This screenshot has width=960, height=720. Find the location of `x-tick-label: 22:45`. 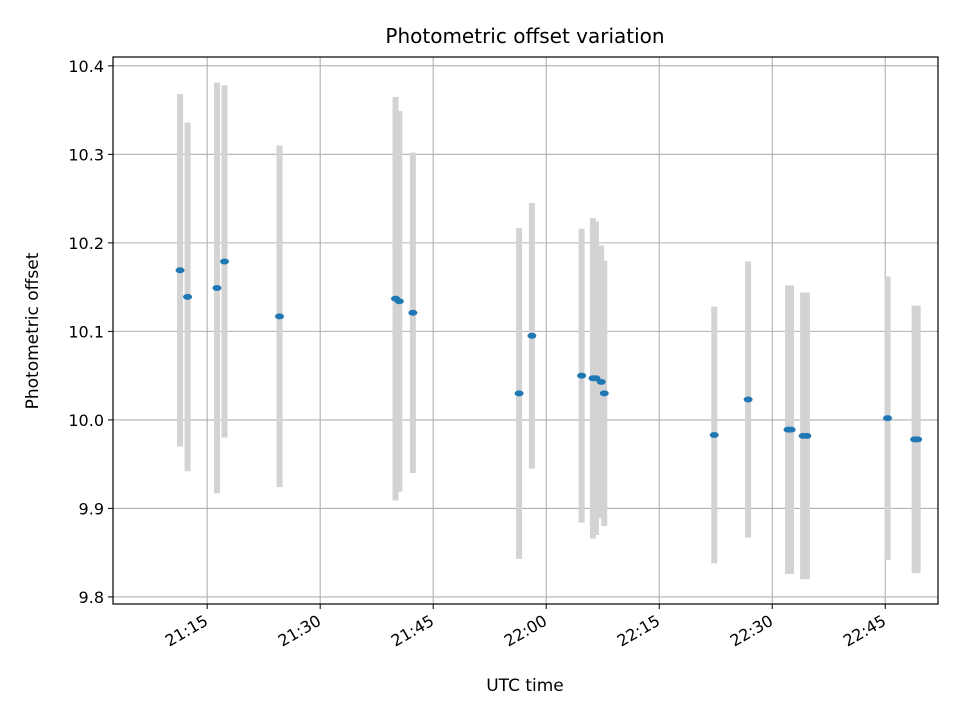

x-tick-label: 22:45 is located at coordinates (864, 631).